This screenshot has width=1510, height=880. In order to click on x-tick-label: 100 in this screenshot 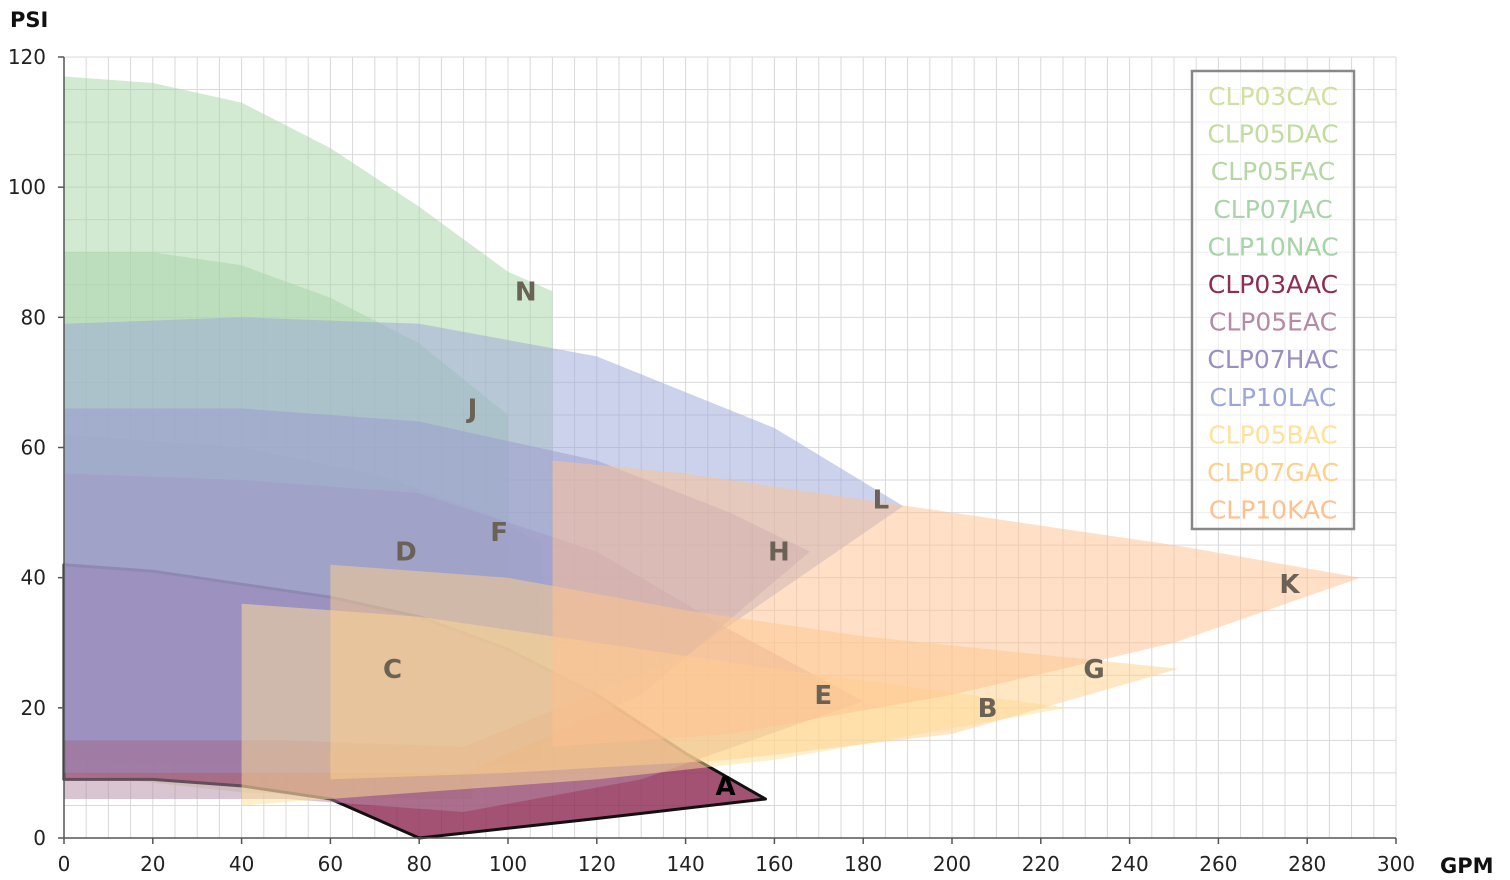, I will do `click(508, 864)`.